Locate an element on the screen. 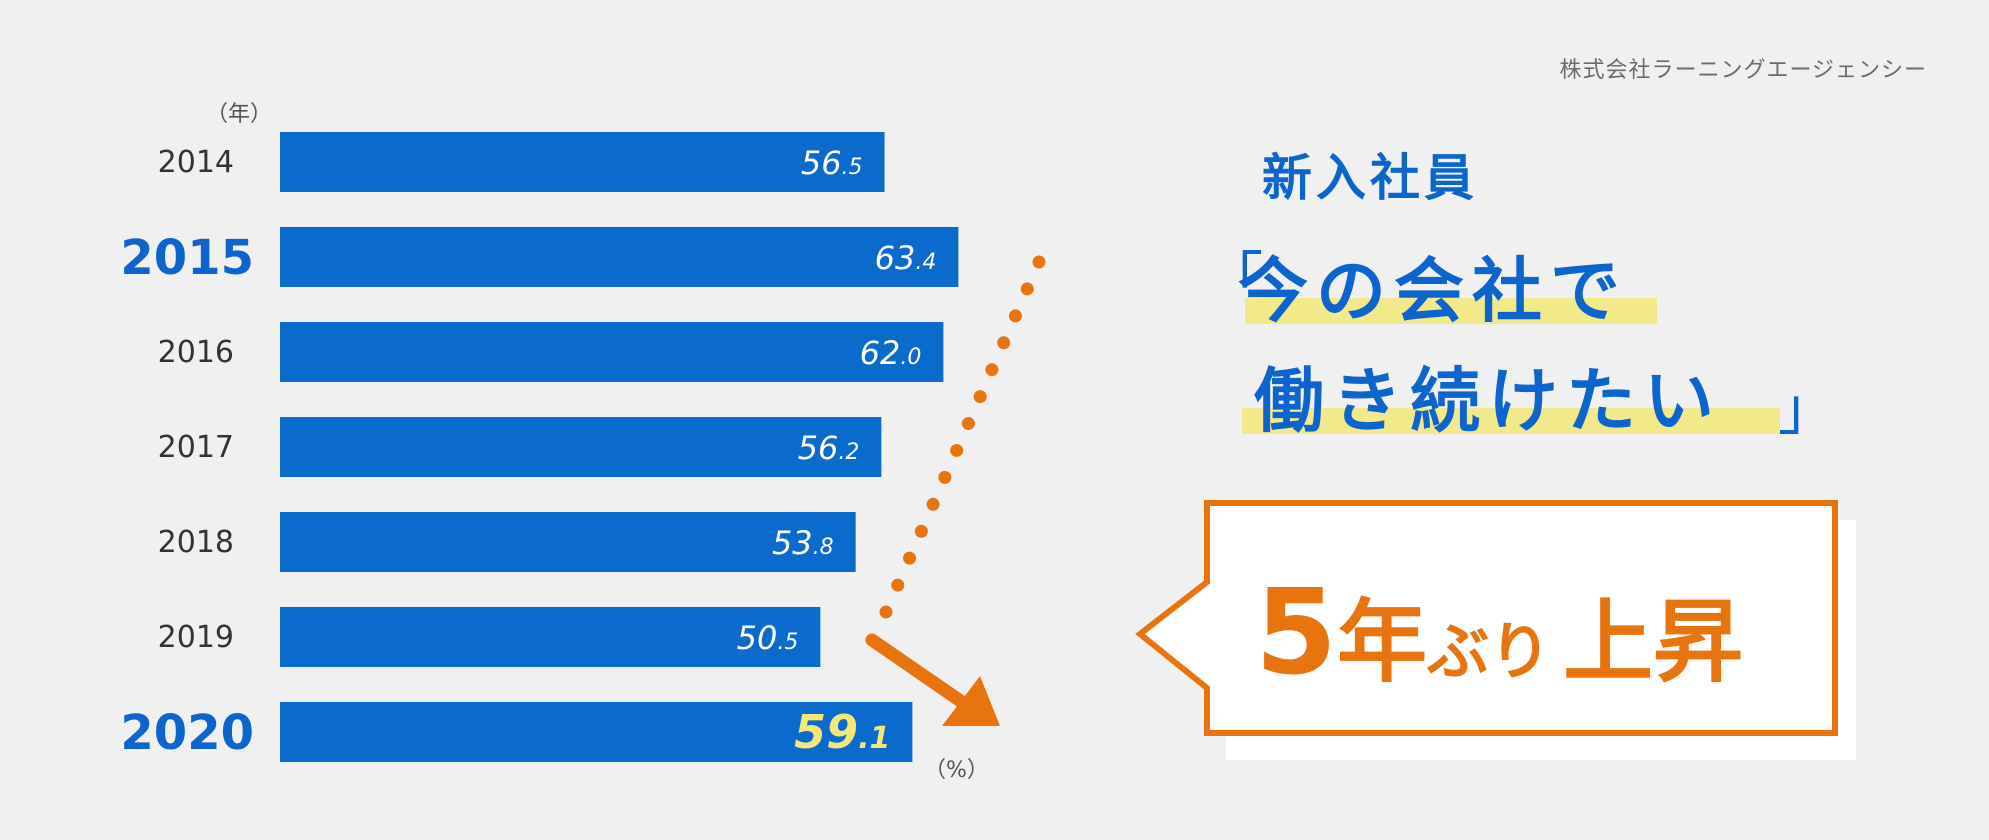 This screenshot has width=1989, height=840. tick-label-2018: 2018 is located at coordinates (196, 542).